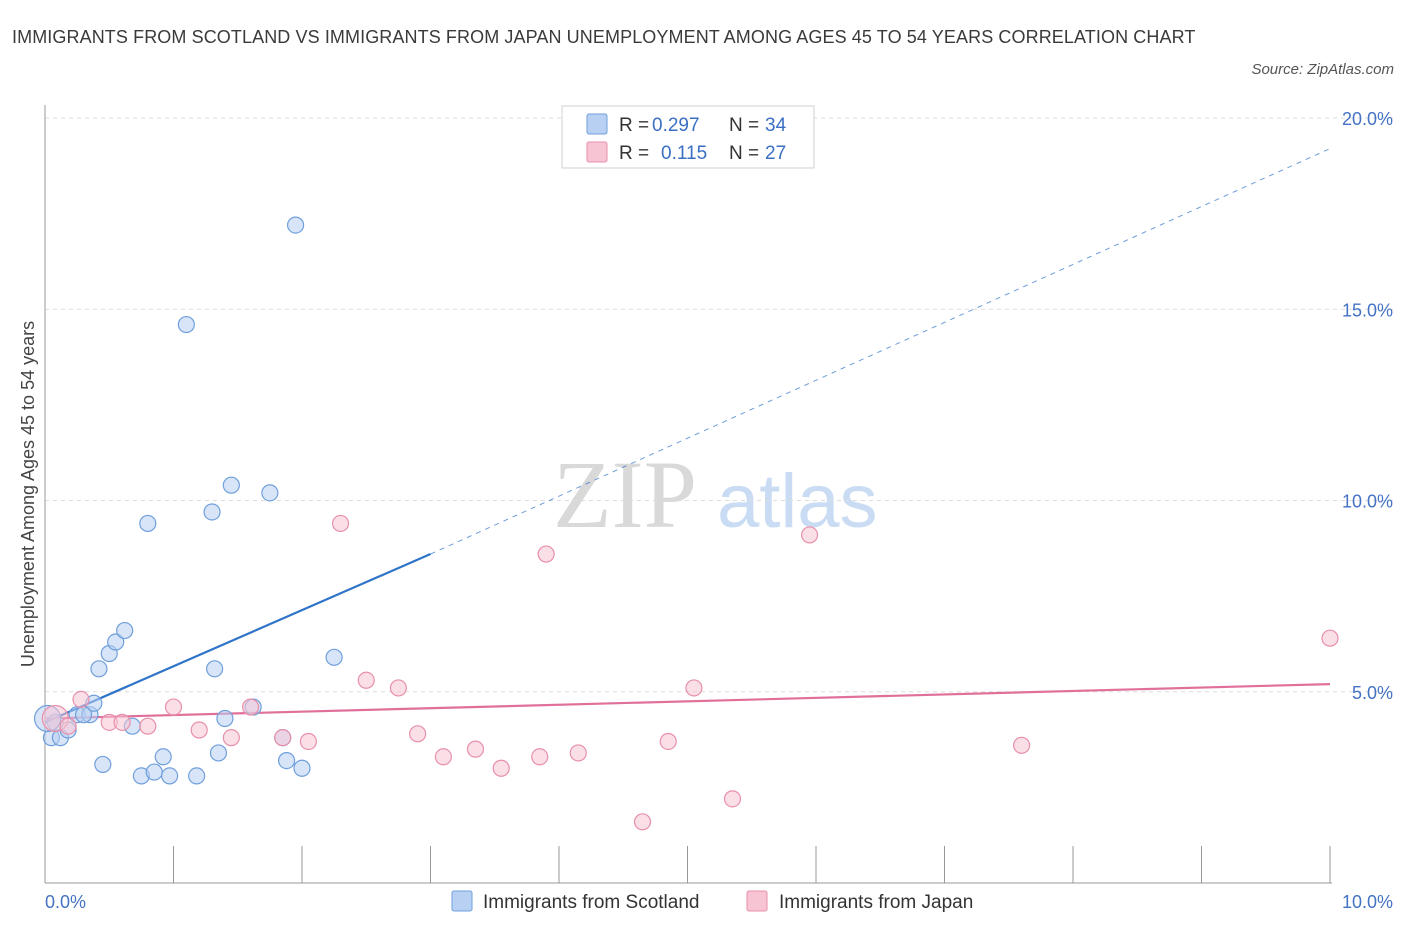 This screenshot has height=930, width=1406. Describe the element at coordinates (684, 153) in the screenshot. I see `legend-r-value-japan: 0.115` at that location.